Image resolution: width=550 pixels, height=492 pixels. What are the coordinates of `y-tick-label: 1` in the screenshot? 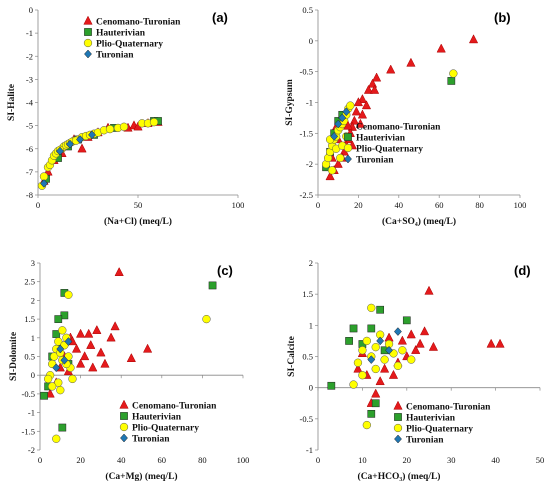 It's located at (311, 325).